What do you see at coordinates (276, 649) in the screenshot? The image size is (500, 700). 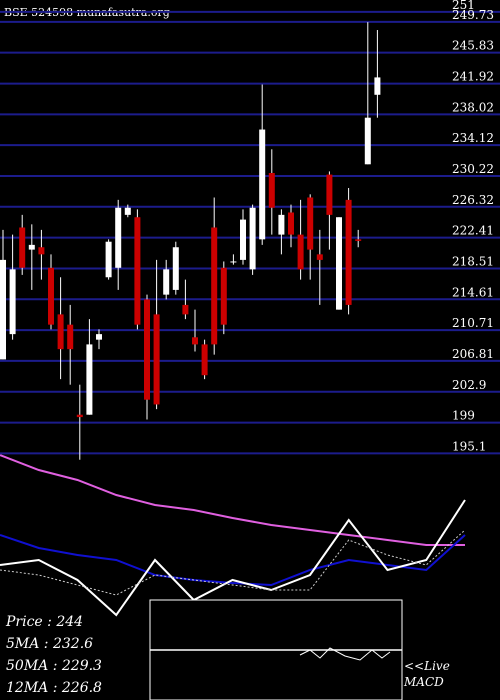 I see `macd-box` at bounding box center [276, 649].